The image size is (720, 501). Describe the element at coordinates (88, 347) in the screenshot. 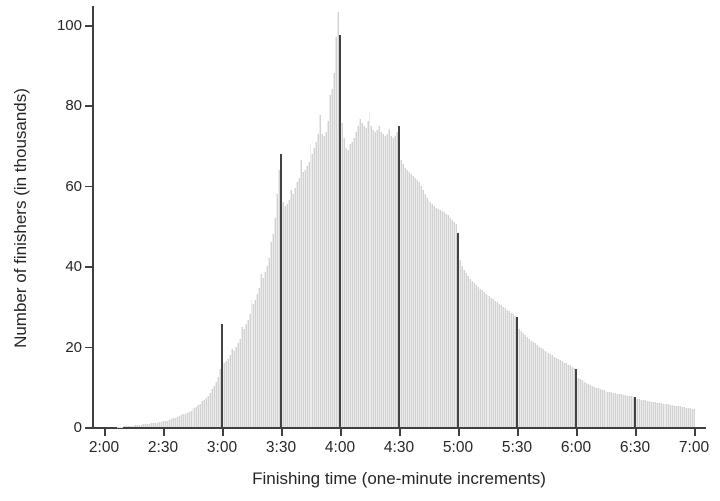

I see `y-tick` at that location.